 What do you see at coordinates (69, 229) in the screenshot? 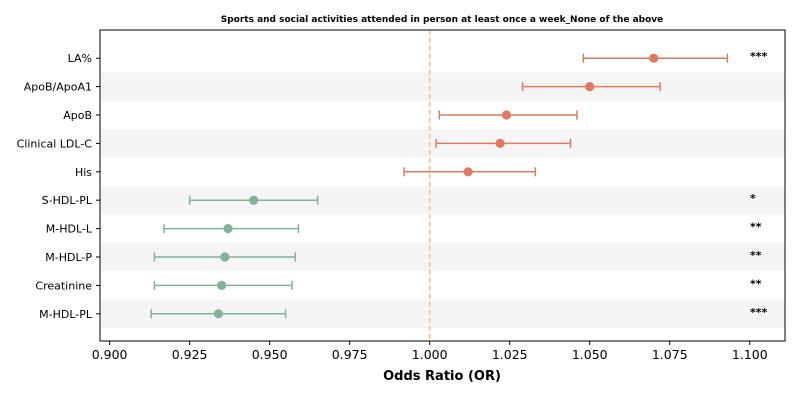
I see `y-tick-label: M-HDL-L` at bounding box center [69, 229].